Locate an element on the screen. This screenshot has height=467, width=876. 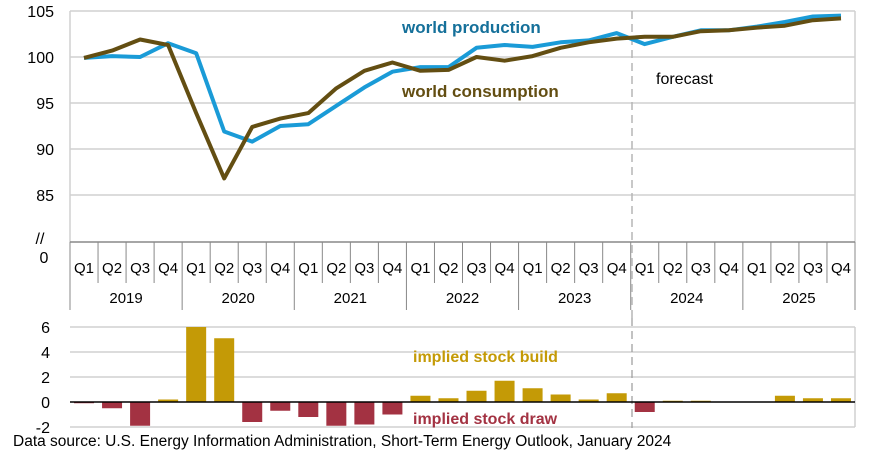
world-production-label: world production is located at coordinates (471, 27).